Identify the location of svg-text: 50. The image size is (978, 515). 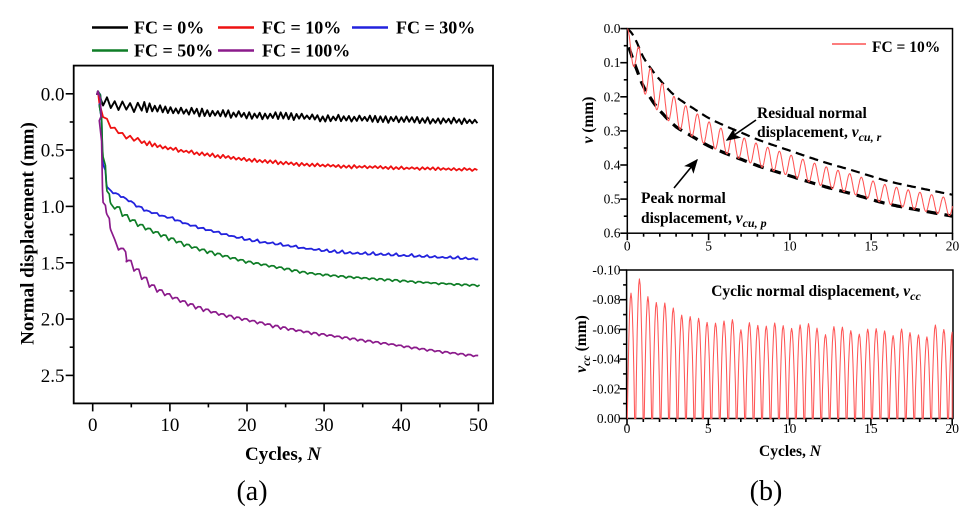
(478, 425).